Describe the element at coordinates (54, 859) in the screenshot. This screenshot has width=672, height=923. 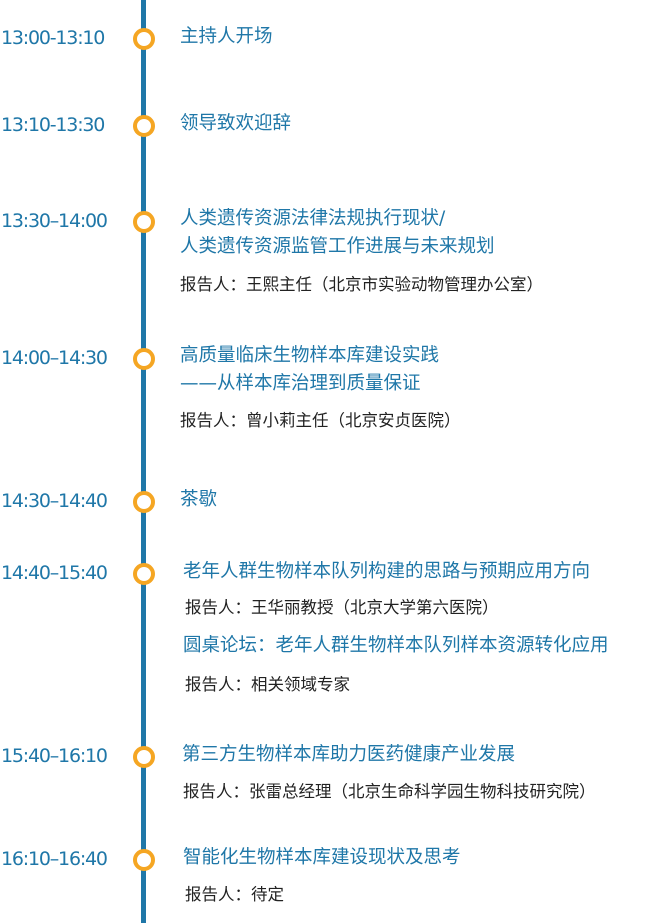
I see `session-time: 16:10–16:40` at that location.